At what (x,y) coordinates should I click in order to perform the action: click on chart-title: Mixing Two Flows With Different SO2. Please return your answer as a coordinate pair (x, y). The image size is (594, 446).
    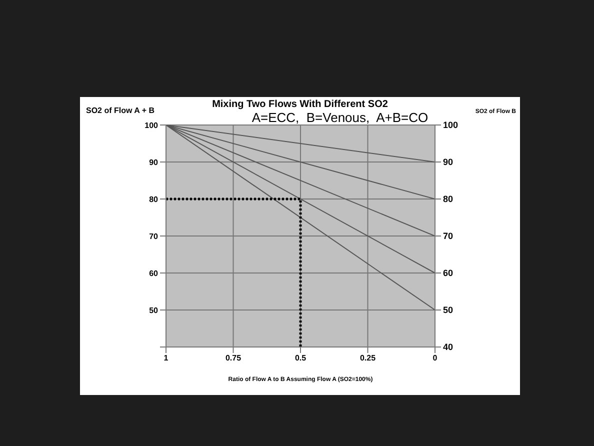
    Looking at the image, I should click on (300, 104).